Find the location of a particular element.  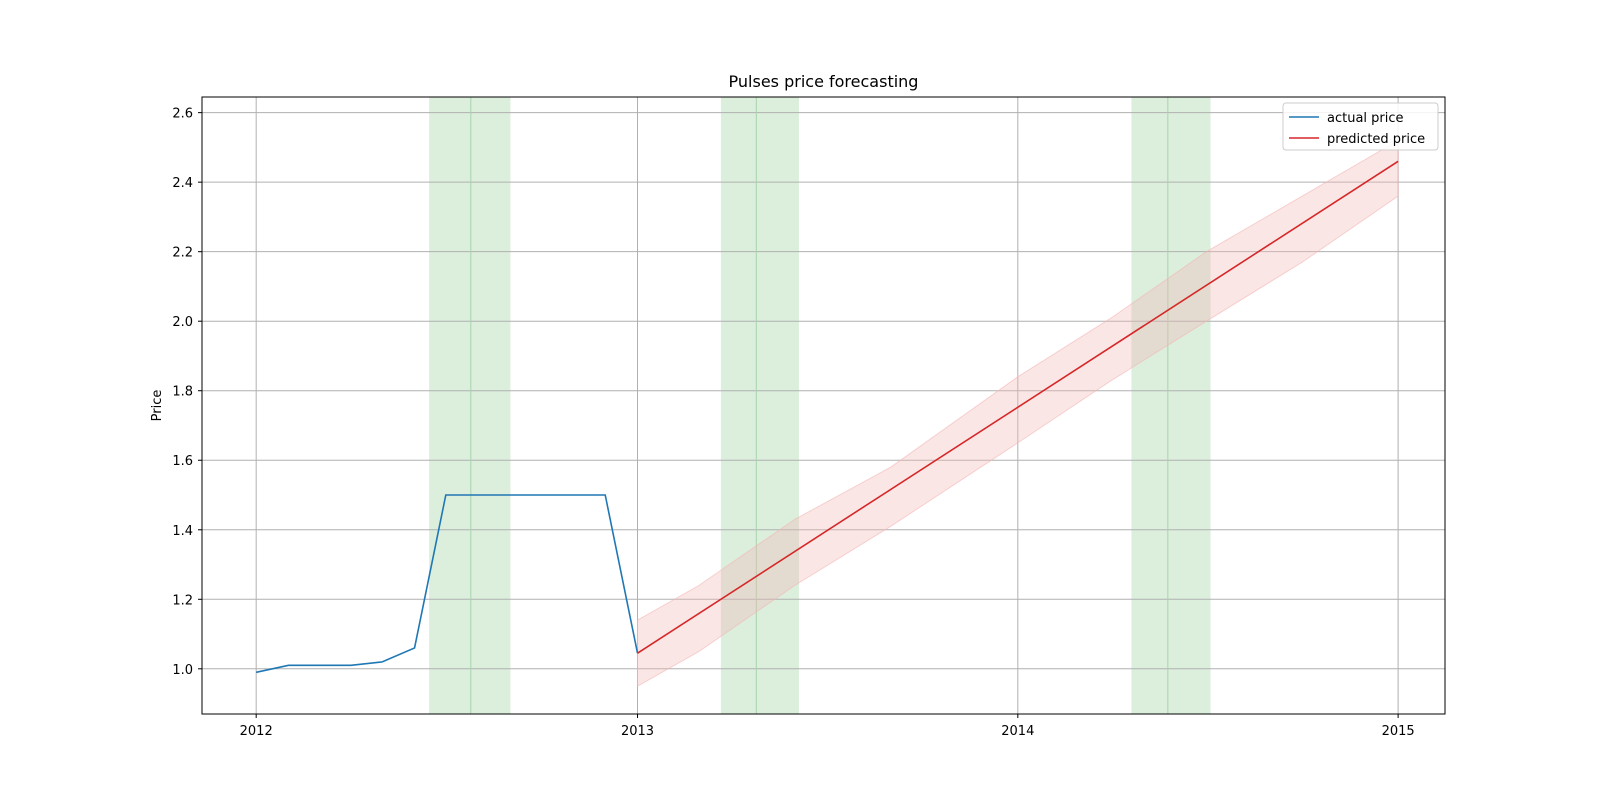

y-tick-label-1.8: 1.8 is located at coordinates (182, 392).